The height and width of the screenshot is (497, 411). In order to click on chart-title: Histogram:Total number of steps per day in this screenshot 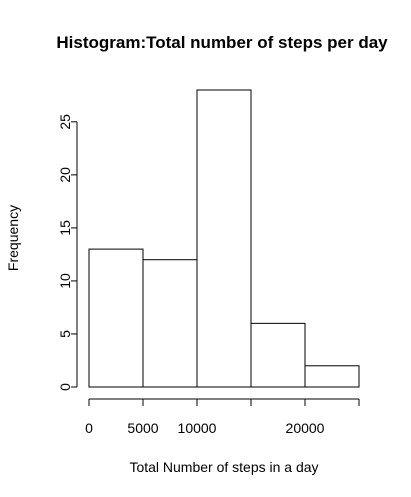, I will do `click(222, 42)`.